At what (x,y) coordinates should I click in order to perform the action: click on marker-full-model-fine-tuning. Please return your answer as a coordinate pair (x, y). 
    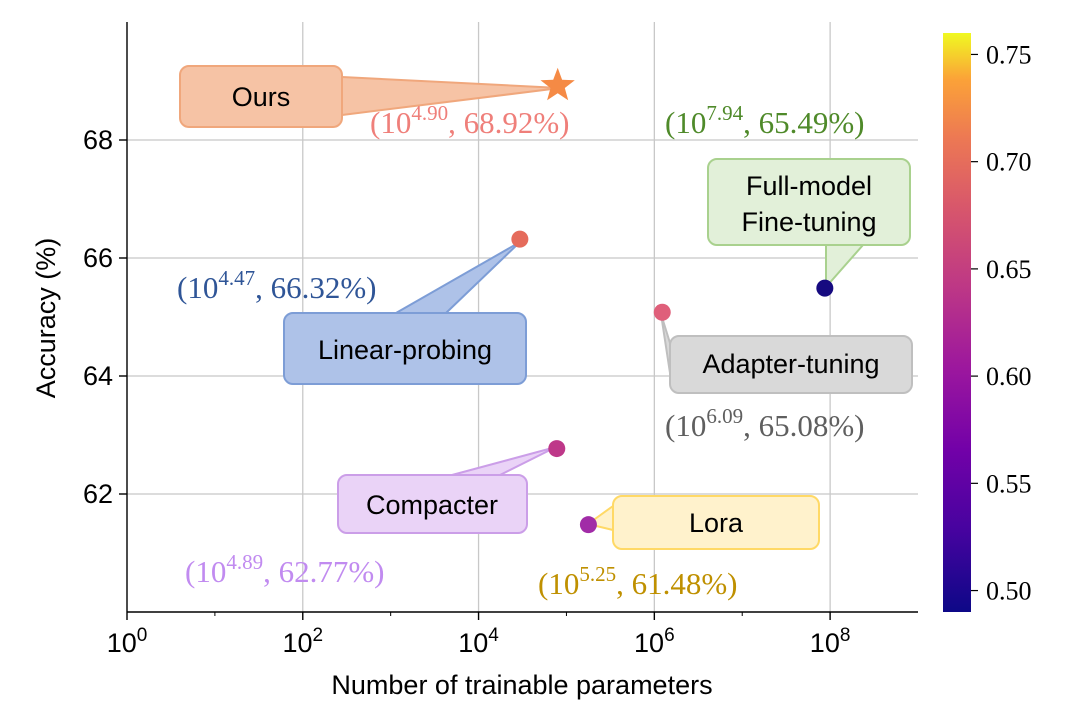
    Looking at the image, I should click on (825, 288).